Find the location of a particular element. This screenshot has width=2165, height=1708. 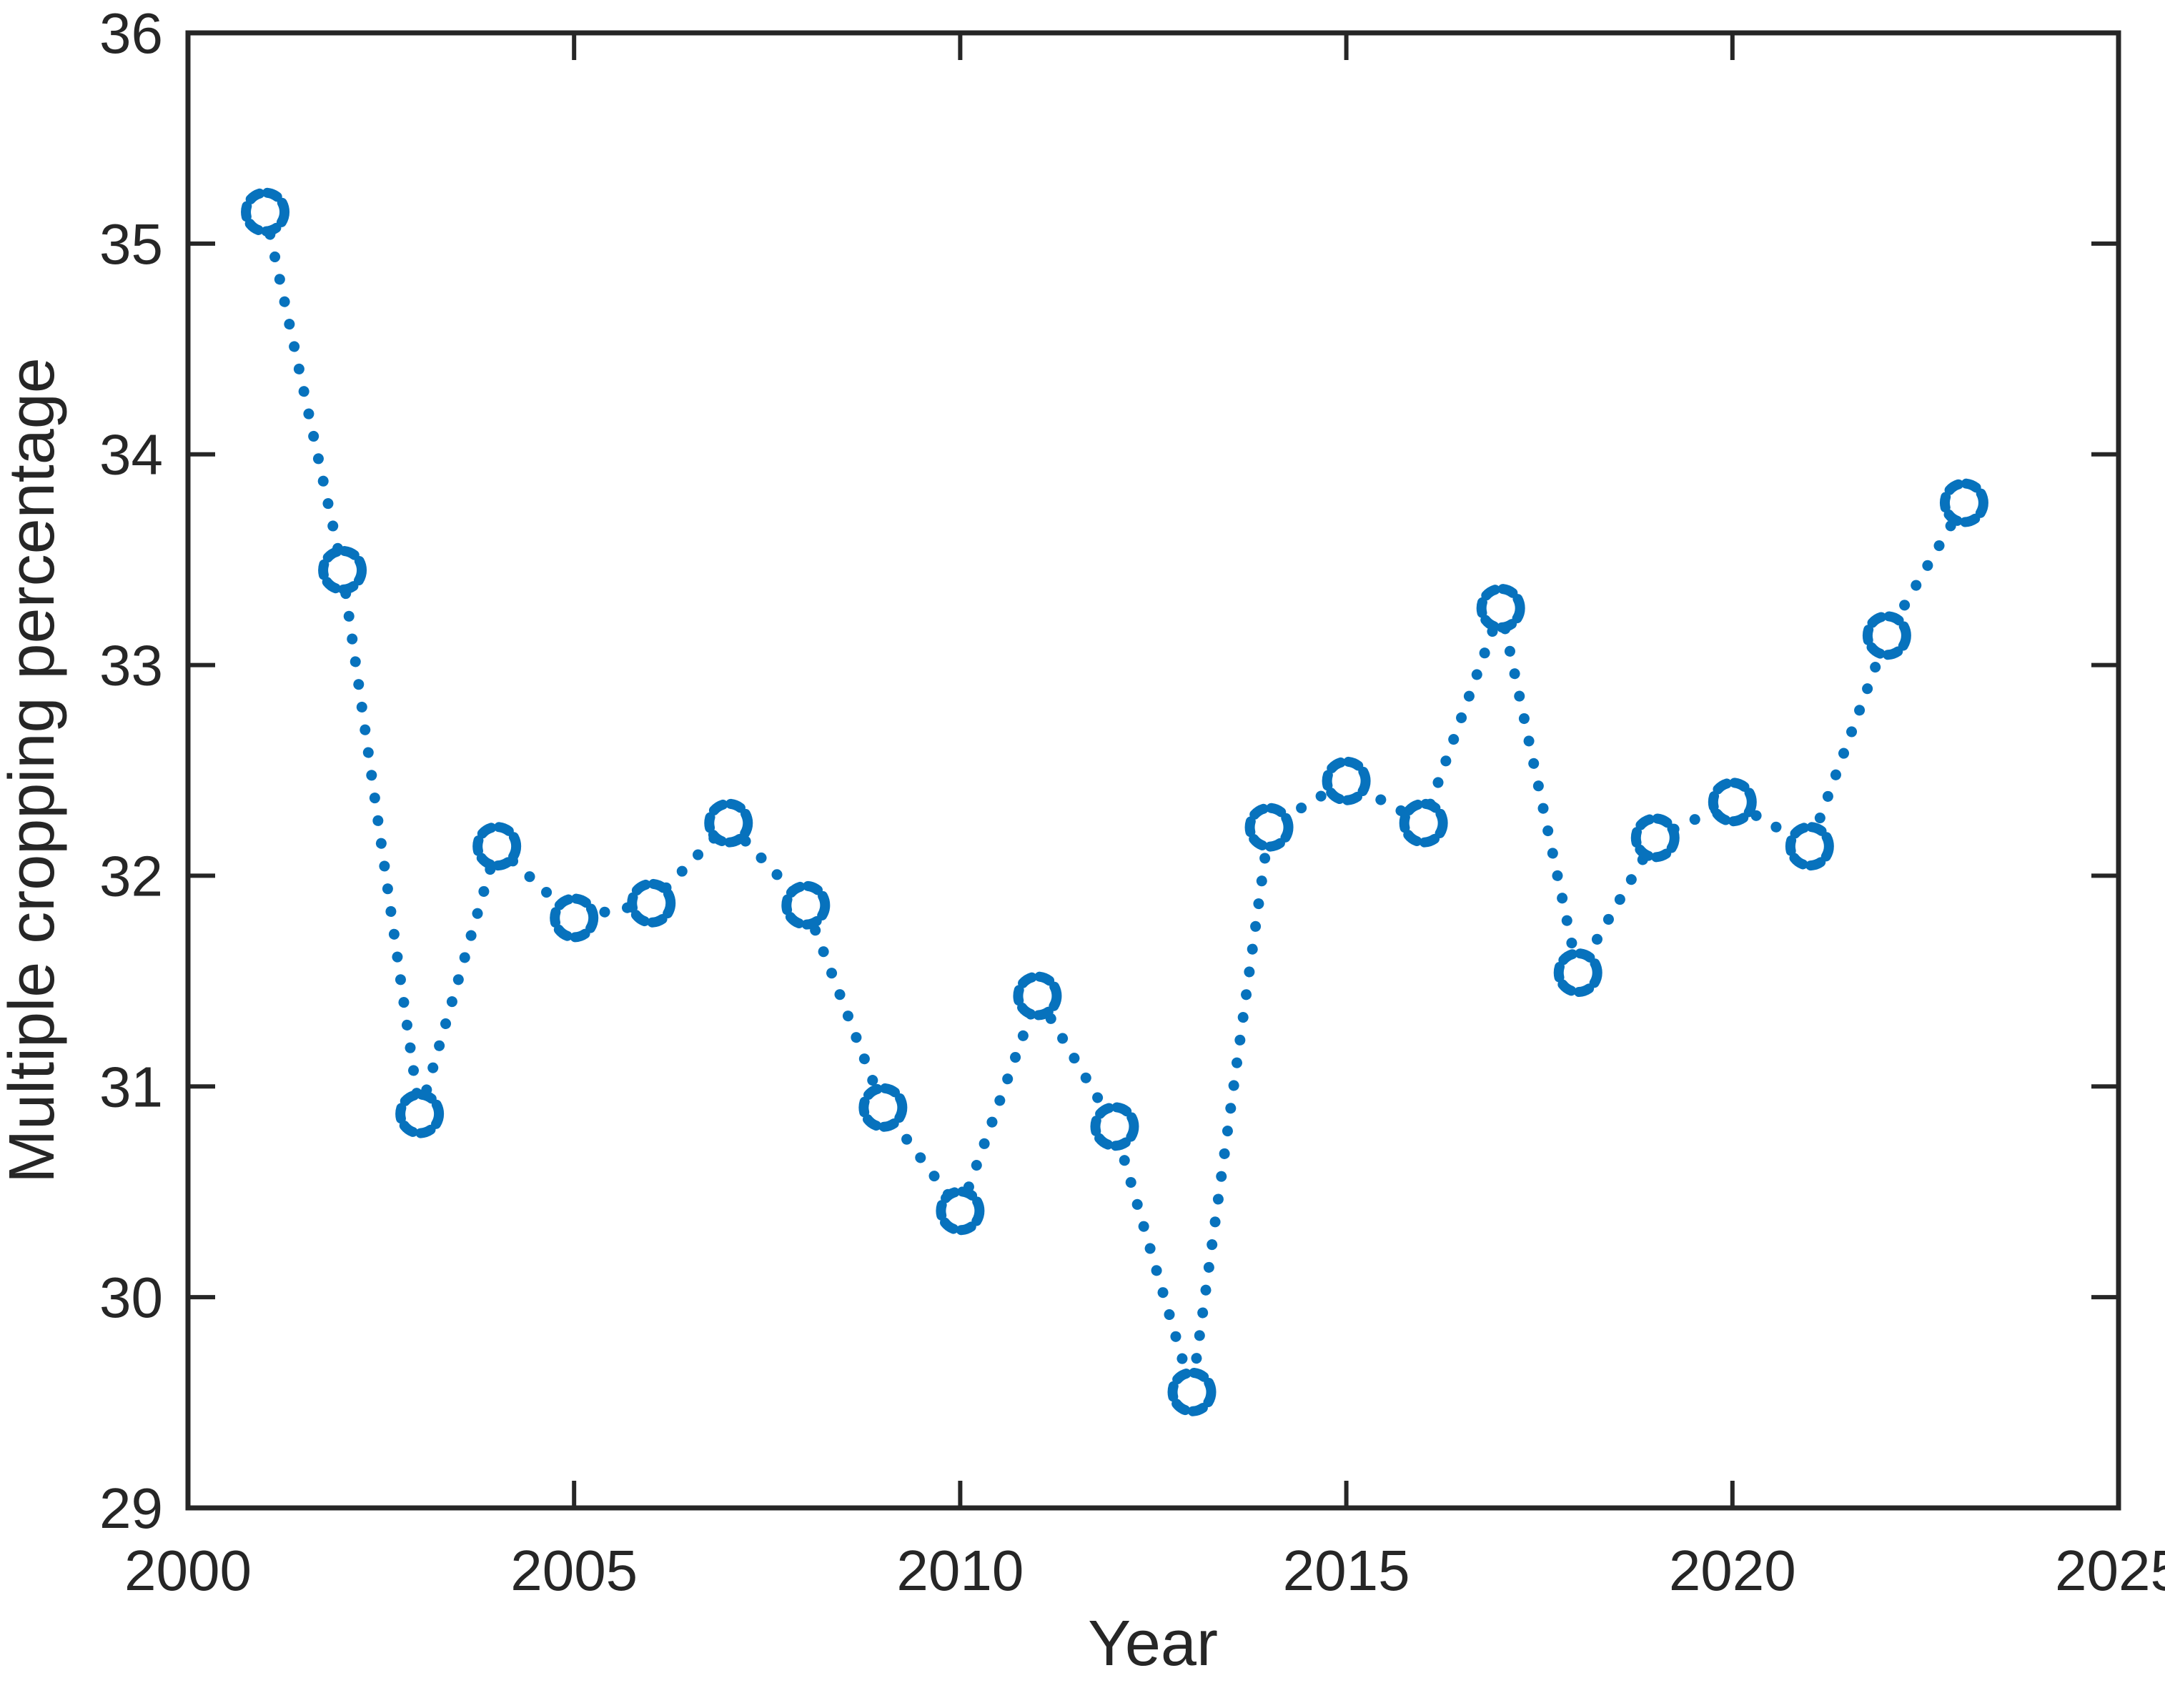

data-point-marker-2020 is located at coordinates (1732, 803).